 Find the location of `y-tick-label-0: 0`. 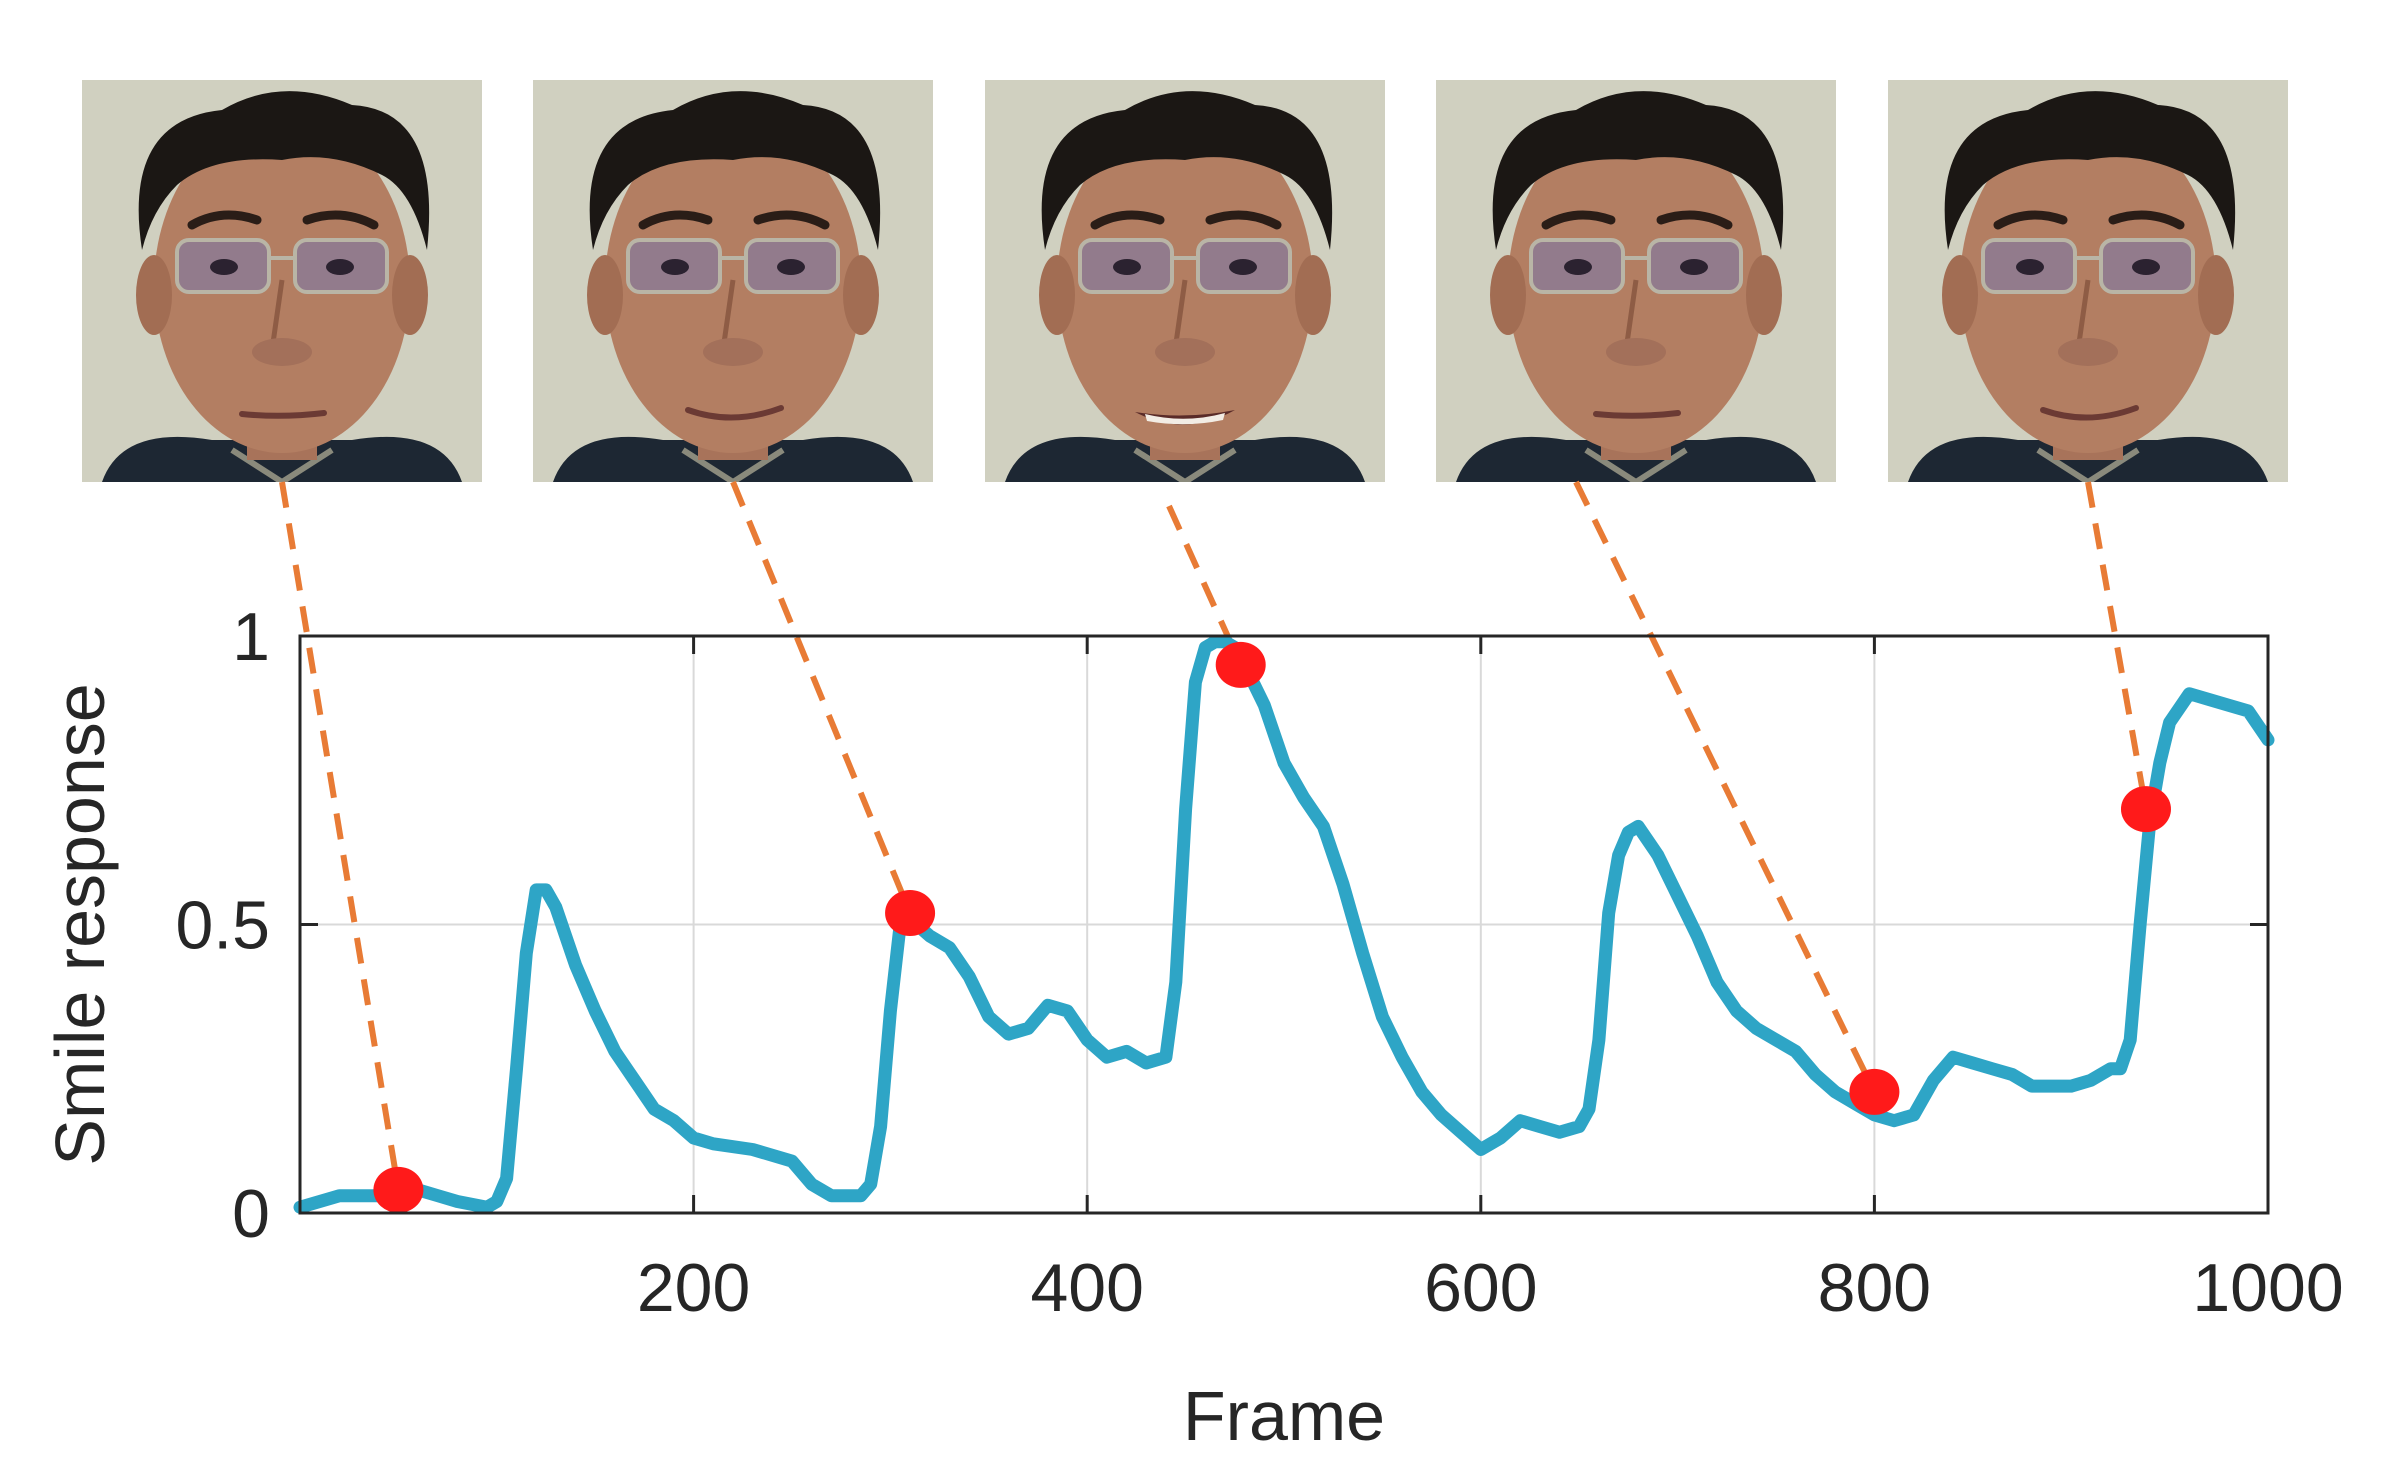

y-tick-label-0: 0 is located at coordinates (251, 1214).